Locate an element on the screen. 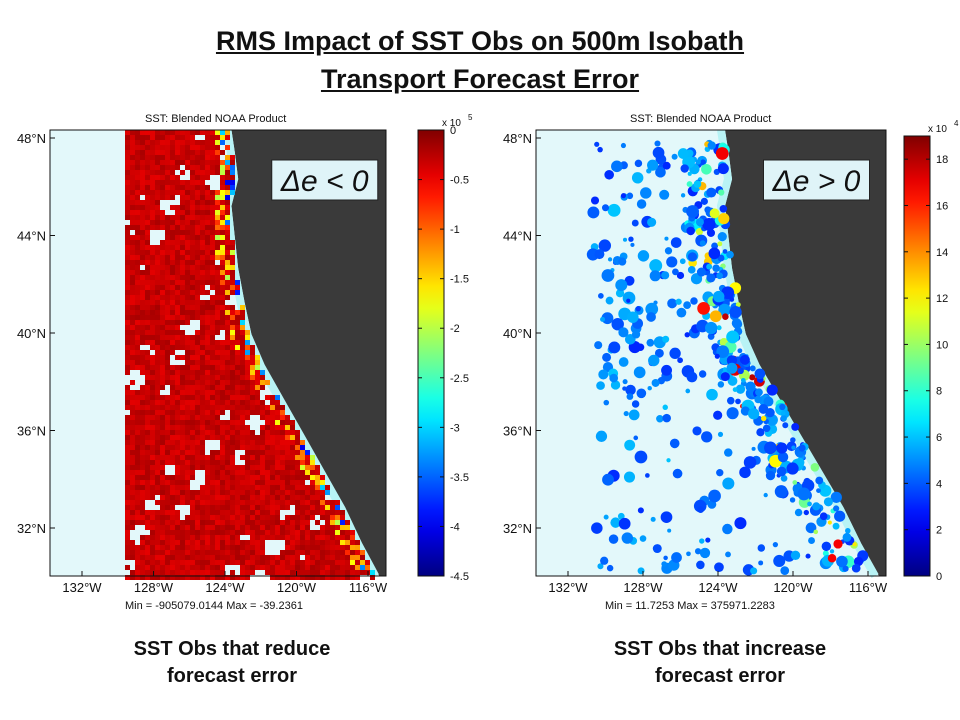 This screenshot has width=960, height=720. right-lon-tick-0: 132°W is located at coordinates (568, 587).